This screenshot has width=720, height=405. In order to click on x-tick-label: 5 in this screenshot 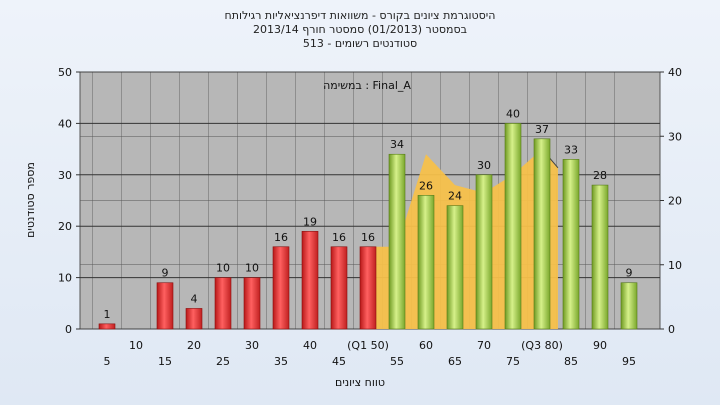, I will do `click(107, 361)`.